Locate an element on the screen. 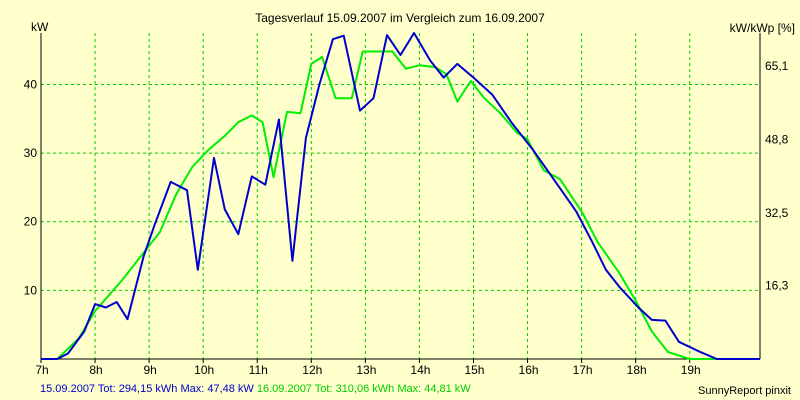 The height and width of the screenshot is (400, 800). x-tick-label: 11h is located at coordinates (258, 370).